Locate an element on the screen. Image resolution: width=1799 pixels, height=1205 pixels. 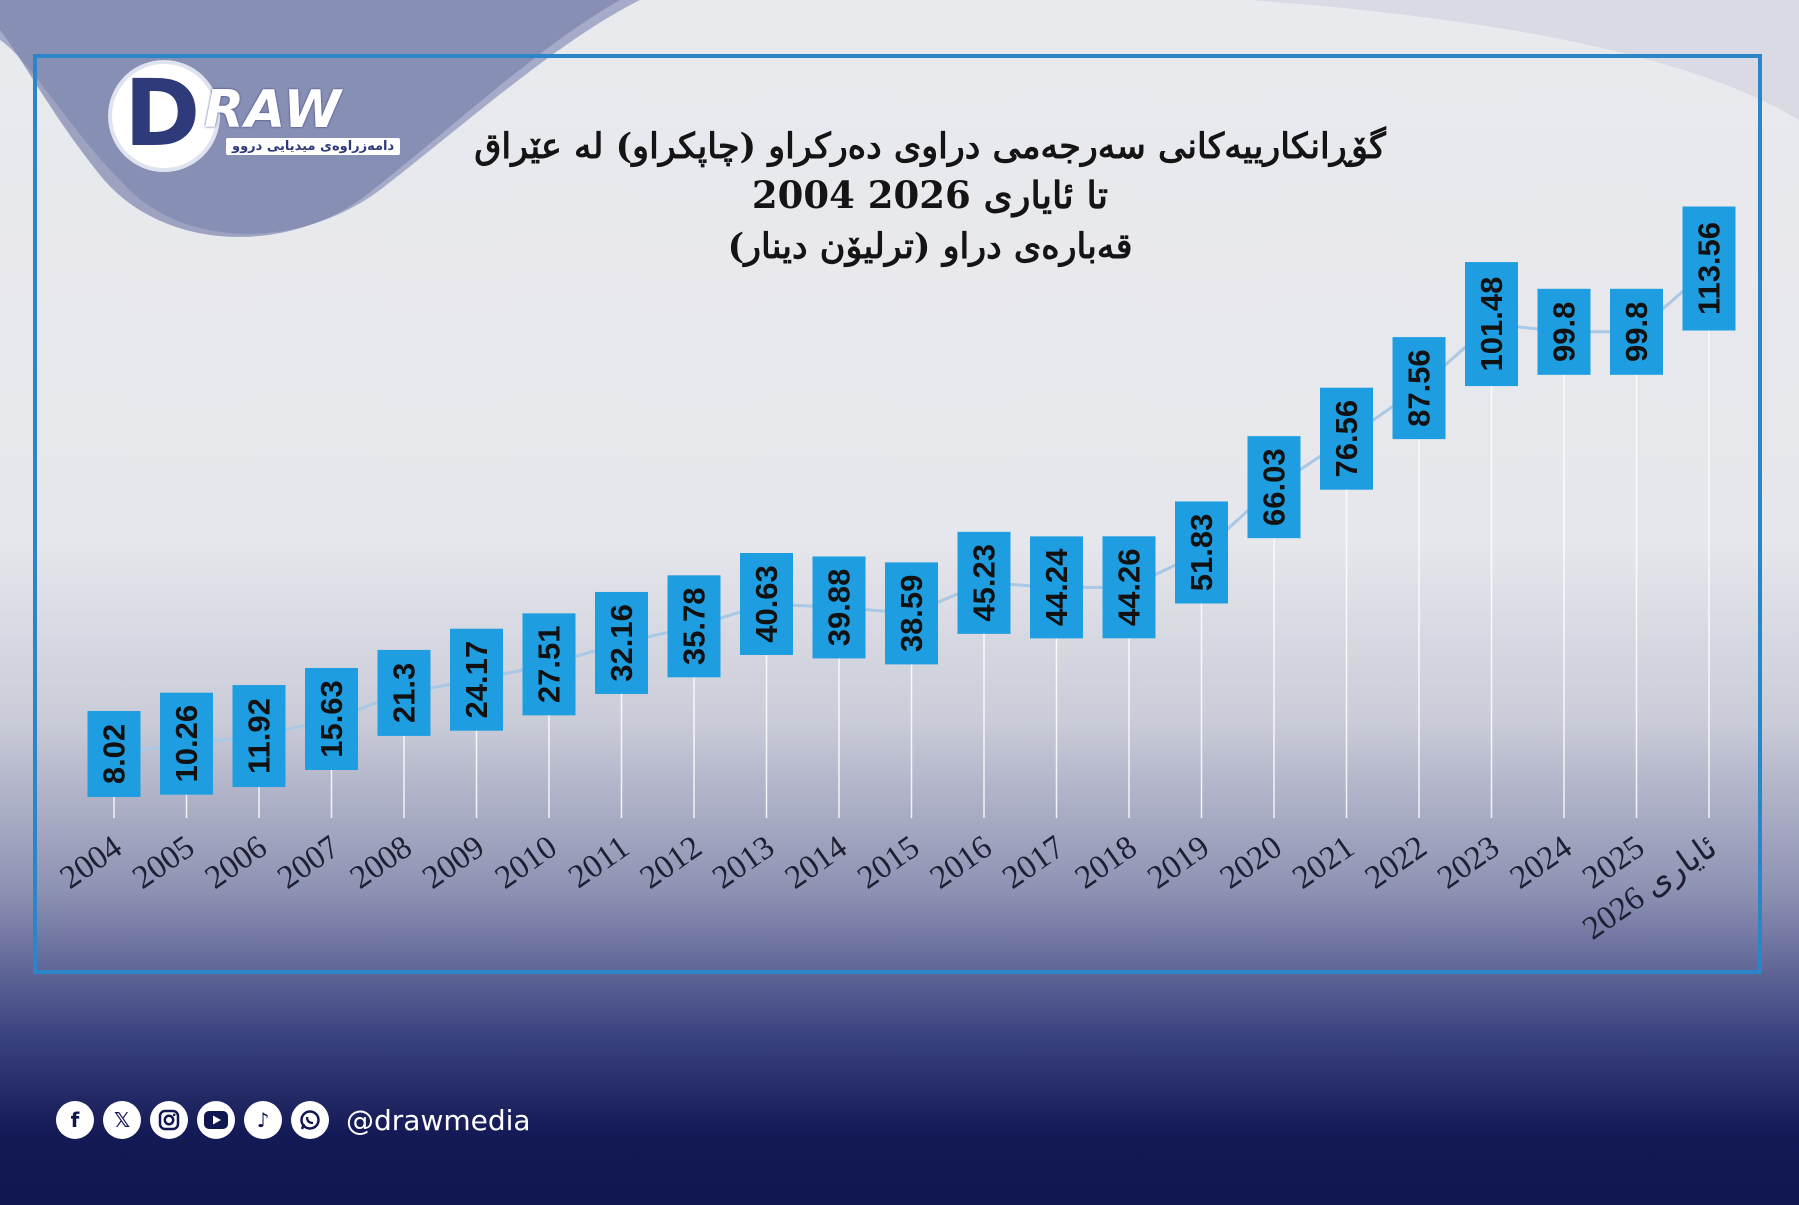
data-point-2017 is located at coordinates (1056, 587).